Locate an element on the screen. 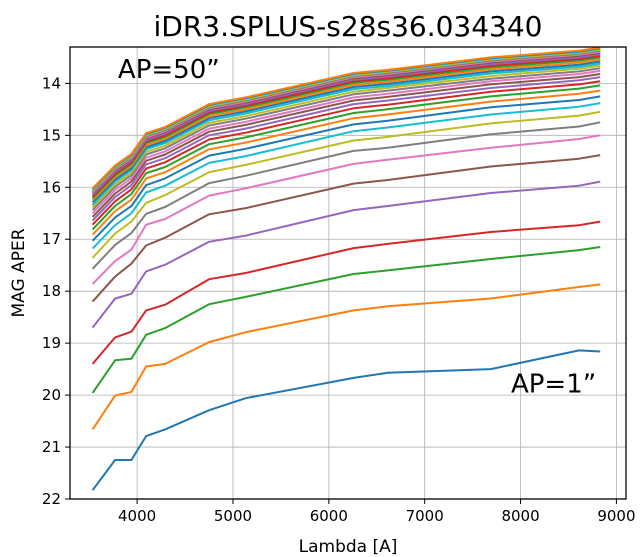  y-tick-label: 21 is located at coordinates (51, 447).